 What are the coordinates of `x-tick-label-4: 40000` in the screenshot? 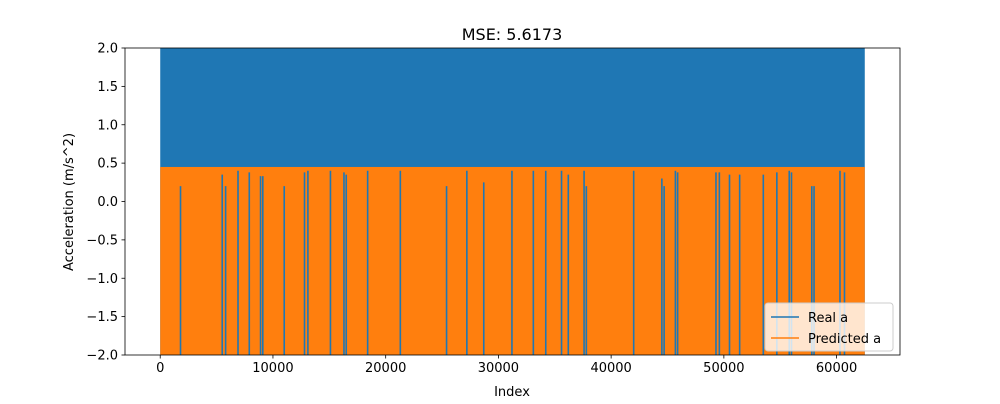 It's located at (610, 368).